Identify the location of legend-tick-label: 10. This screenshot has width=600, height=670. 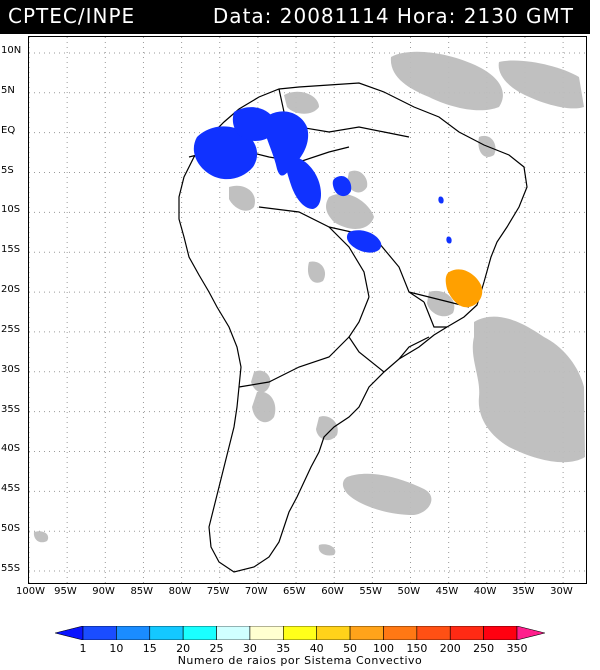
(116, 648).